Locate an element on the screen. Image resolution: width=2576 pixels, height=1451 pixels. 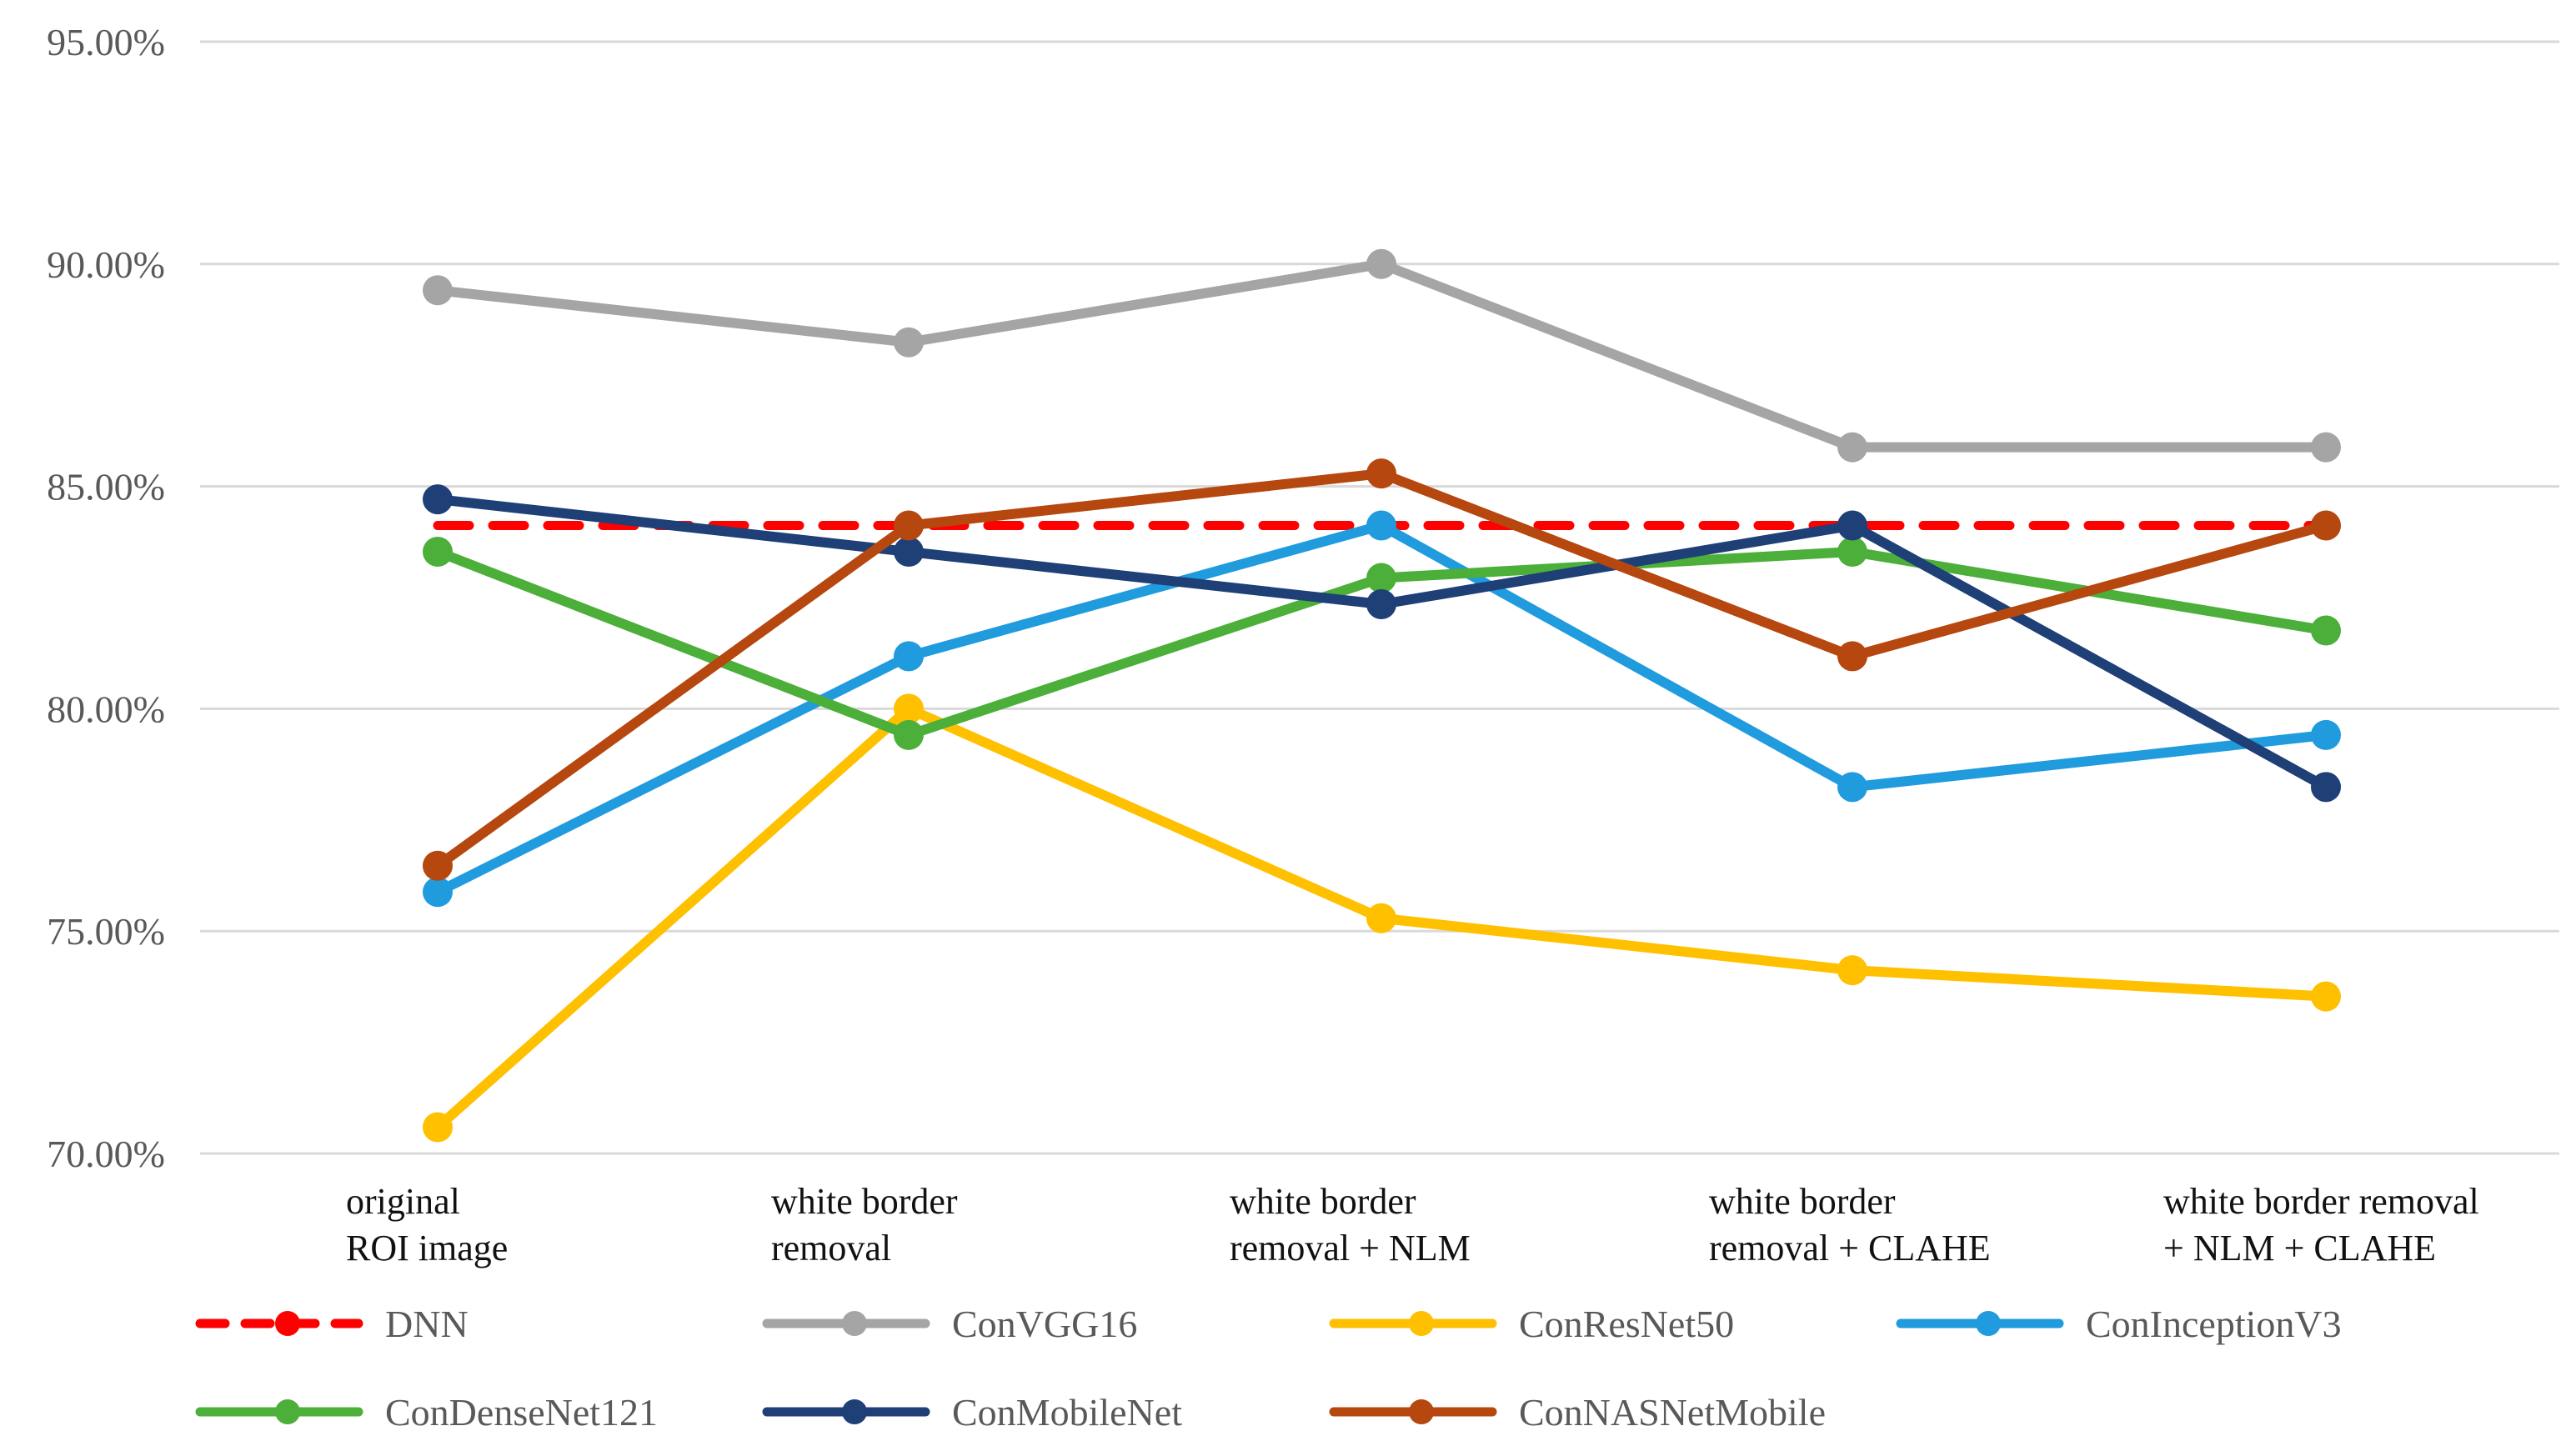
legend-item-coninceptionv3: ConInceptionV3 is located at coordinates (2119, 1324).